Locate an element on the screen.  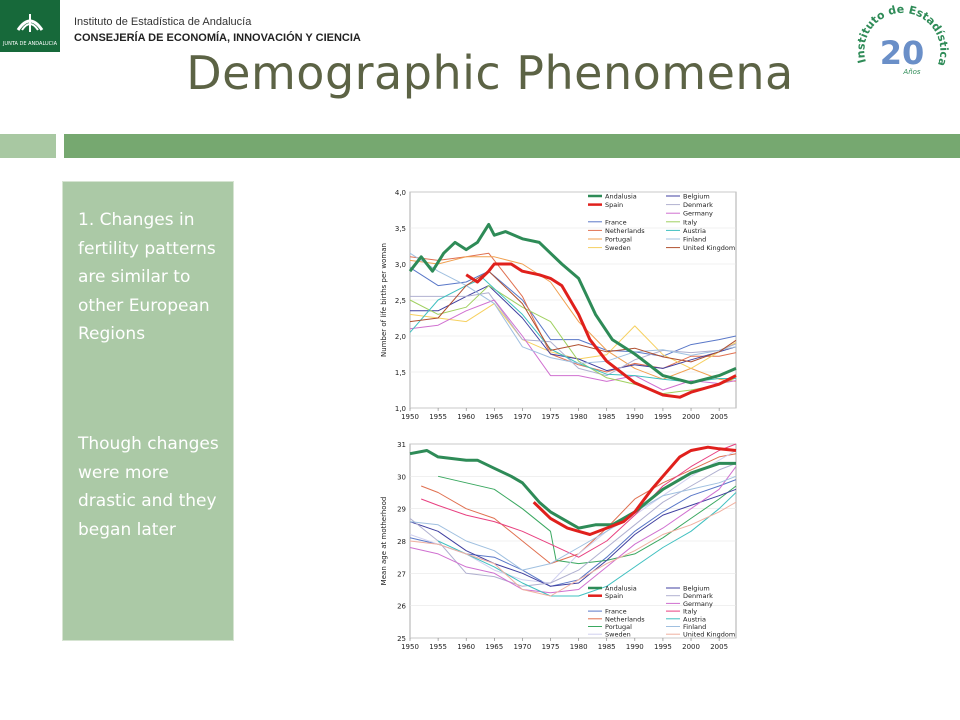
y-tick-label: 4,0 is located at coordinates (400, 193).